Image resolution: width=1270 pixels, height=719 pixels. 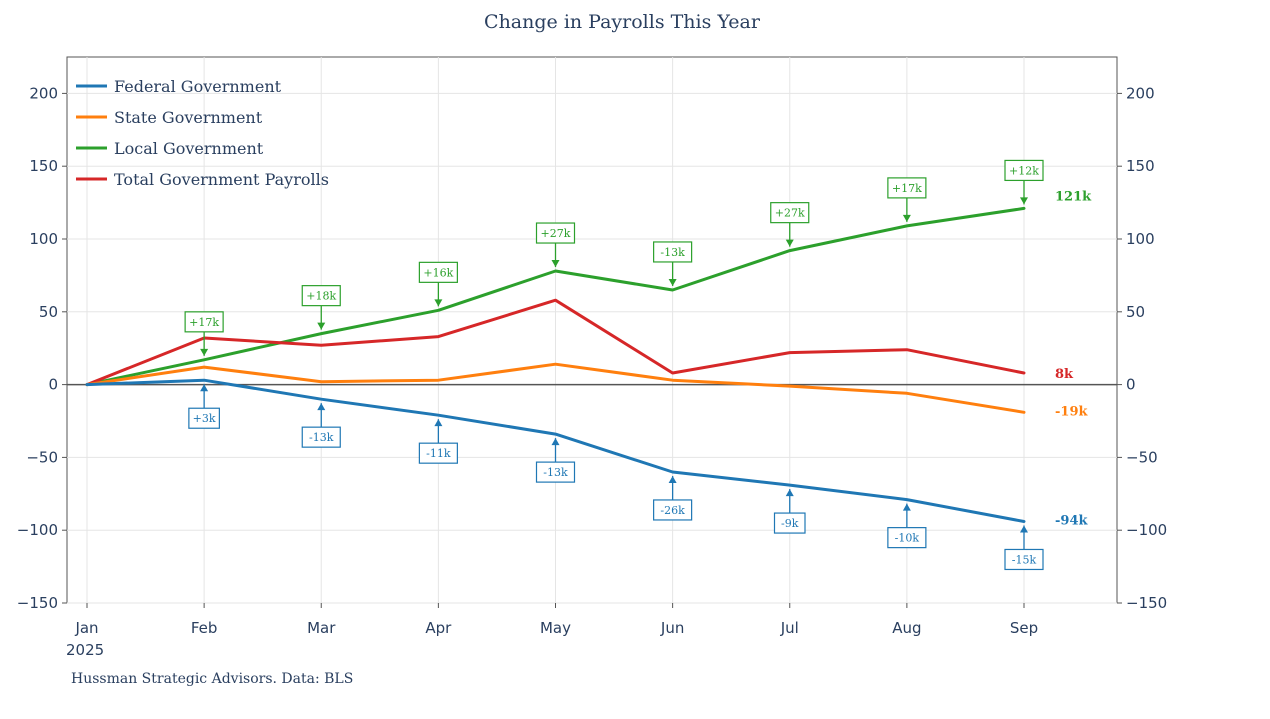 What do you see at coordinates (212, 679) in the screenshot?
I see `source-note: Hussman Strategic Advisors. Data: BLS` at bounding box center [212, 679].